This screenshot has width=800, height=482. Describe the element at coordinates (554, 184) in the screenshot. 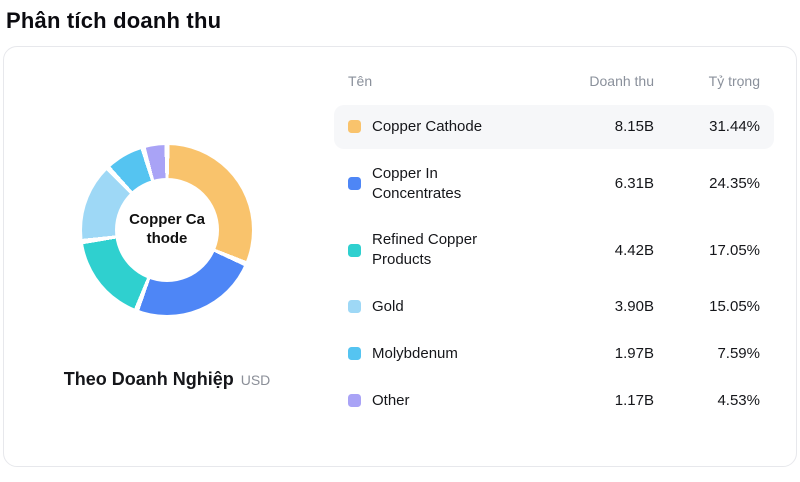

I see `table-row: Copper In Concentrates 6.31B 24.35%` at that location.